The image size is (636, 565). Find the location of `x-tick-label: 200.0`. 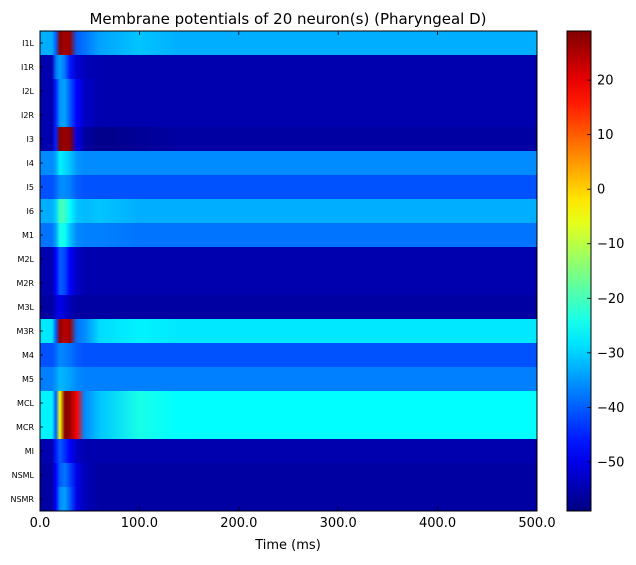

x-tick-label: 200.0 is located at coordinates (238, 523).